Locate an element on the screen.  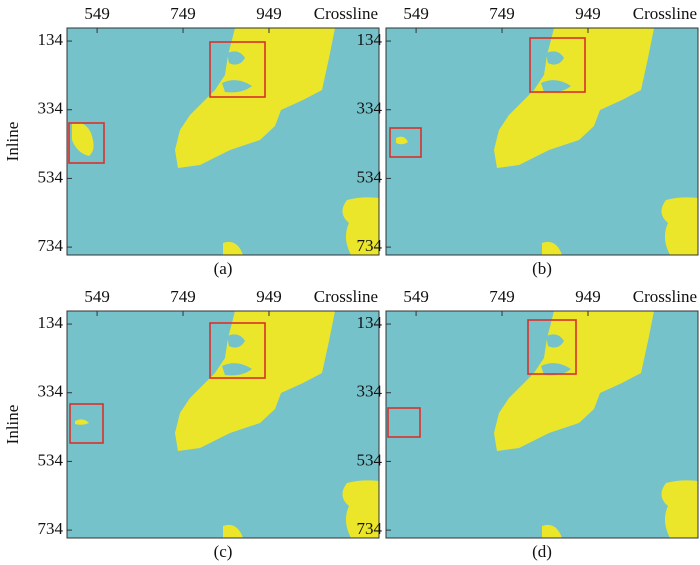
caption: (a) is located at coordinates (223, 268).